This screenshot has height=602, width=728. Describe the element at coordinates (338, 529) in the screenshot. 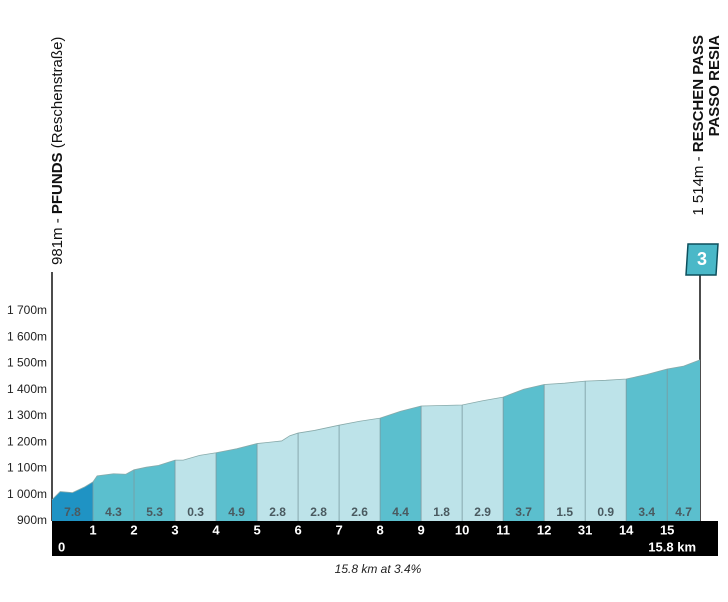

I see `km-label: 7` at that location.